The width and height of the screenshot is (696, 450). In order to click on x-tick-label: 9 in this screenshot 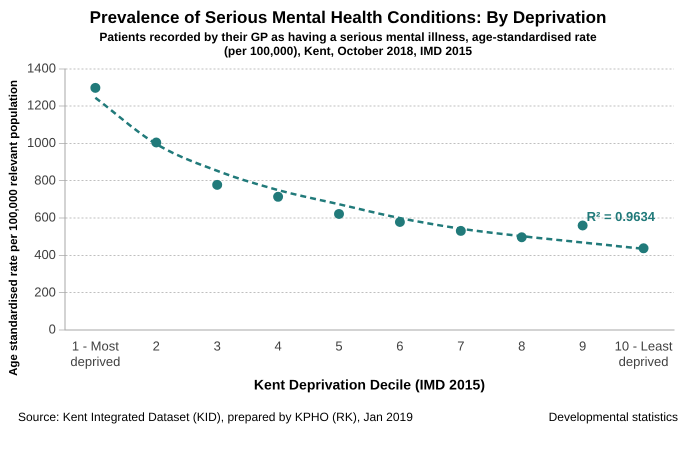, I will do `click(582, 346)`.